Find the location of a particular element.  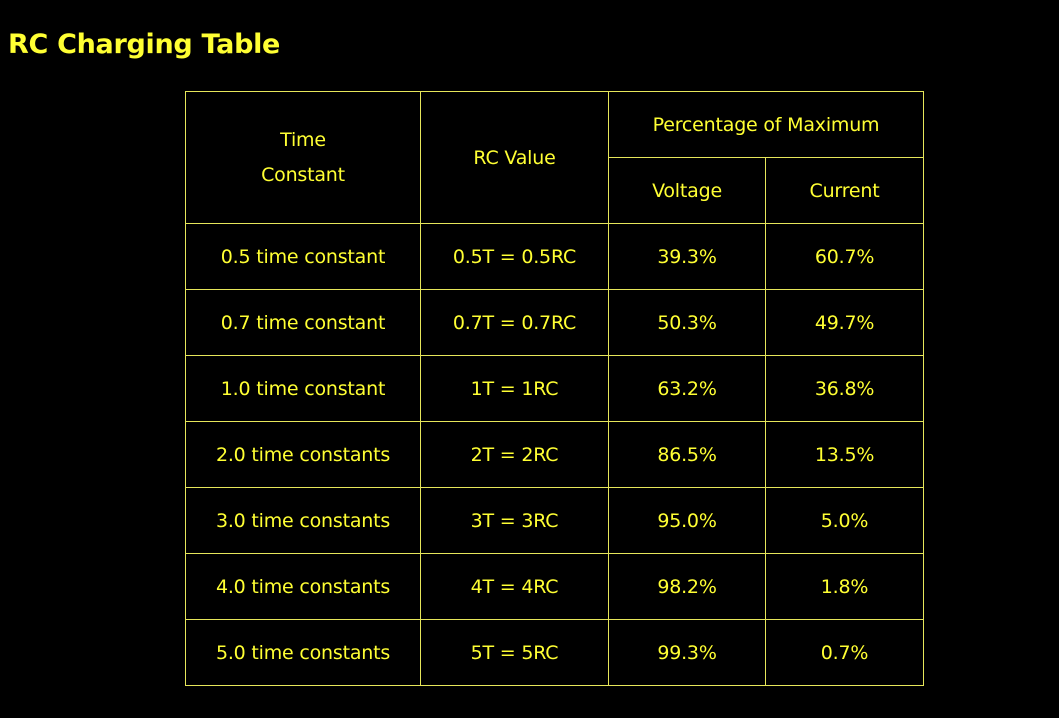

table-row: 0.7 time constant 0.7T = 0.7RC 50.3% 49.7% is located at coordinates (555, 322).